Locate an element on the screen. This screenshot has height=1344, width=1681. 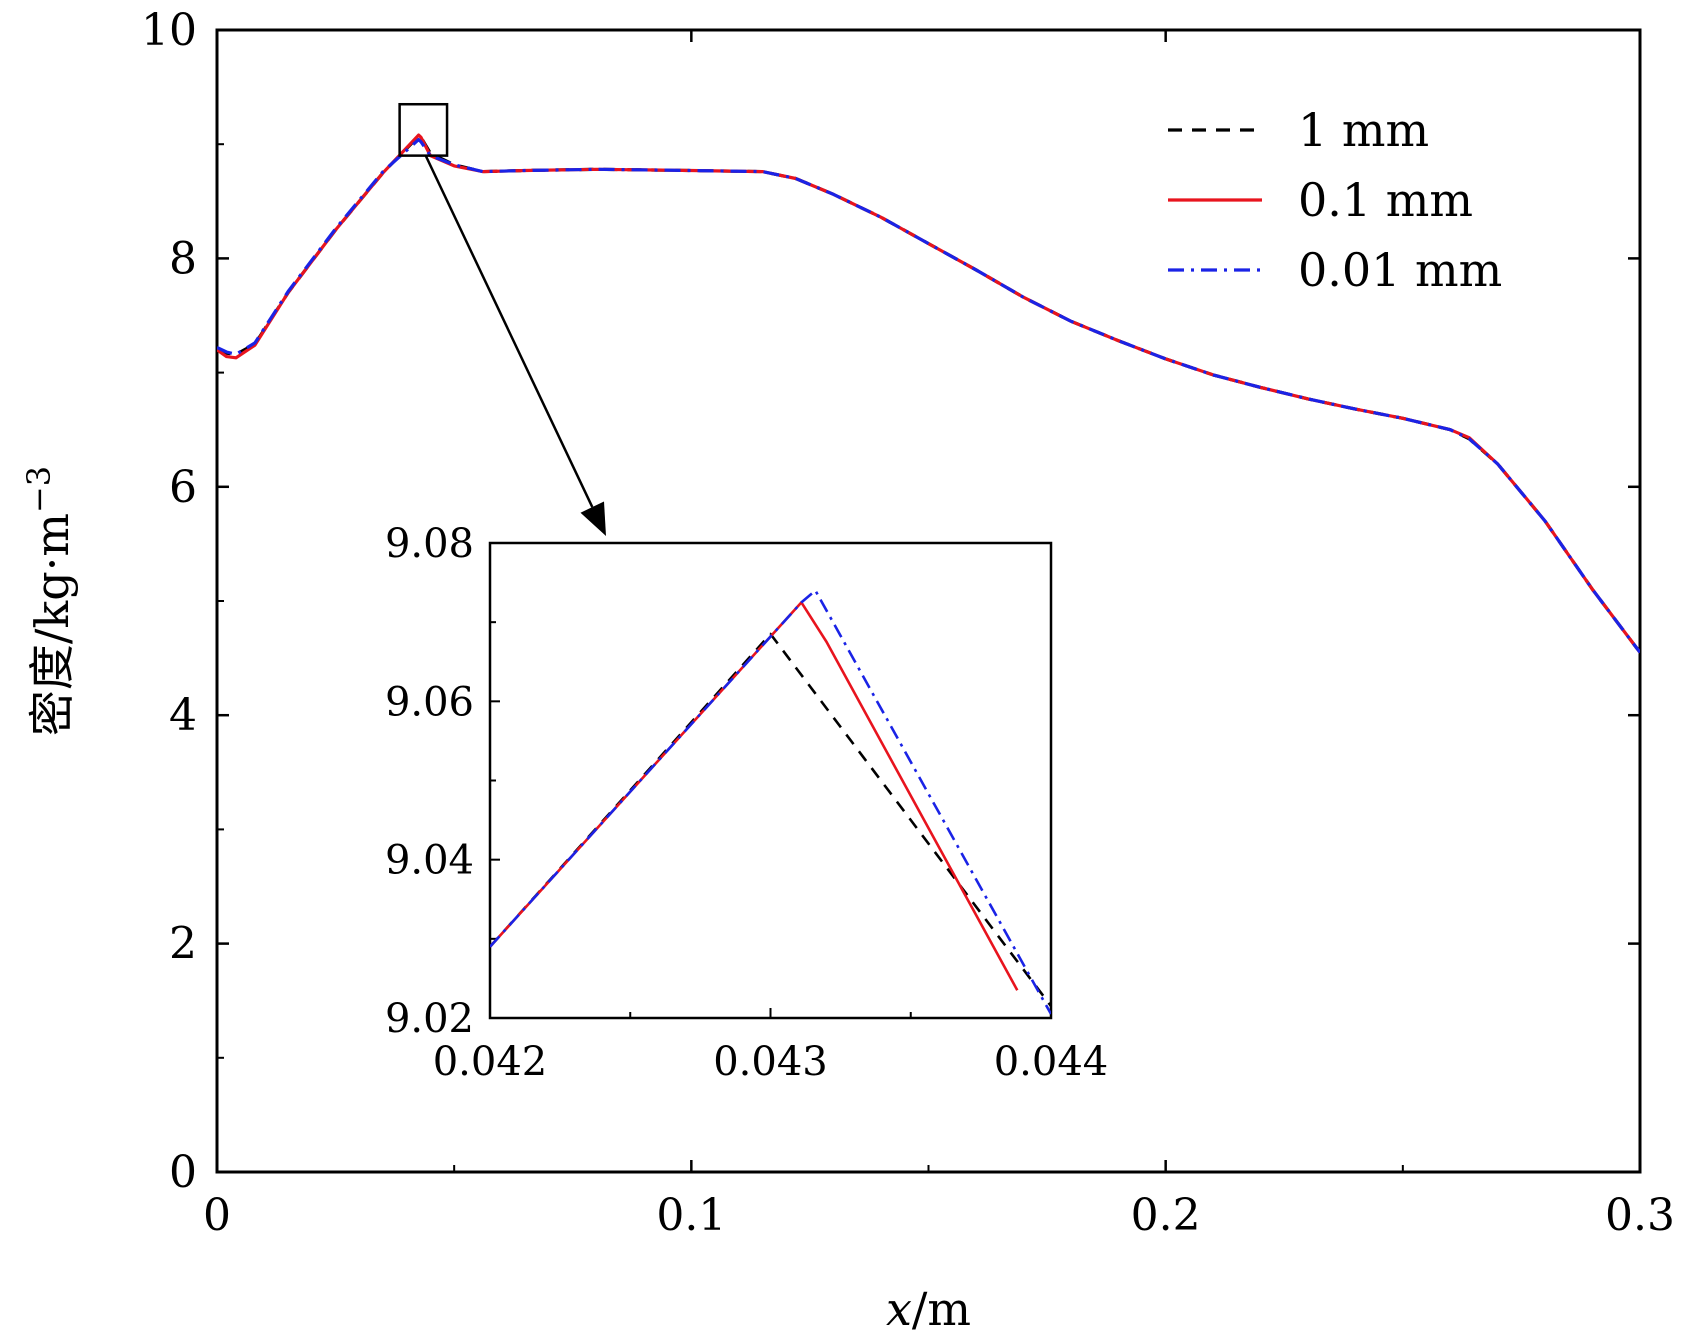
inset-series-layer is located at coordinates (770, 802).